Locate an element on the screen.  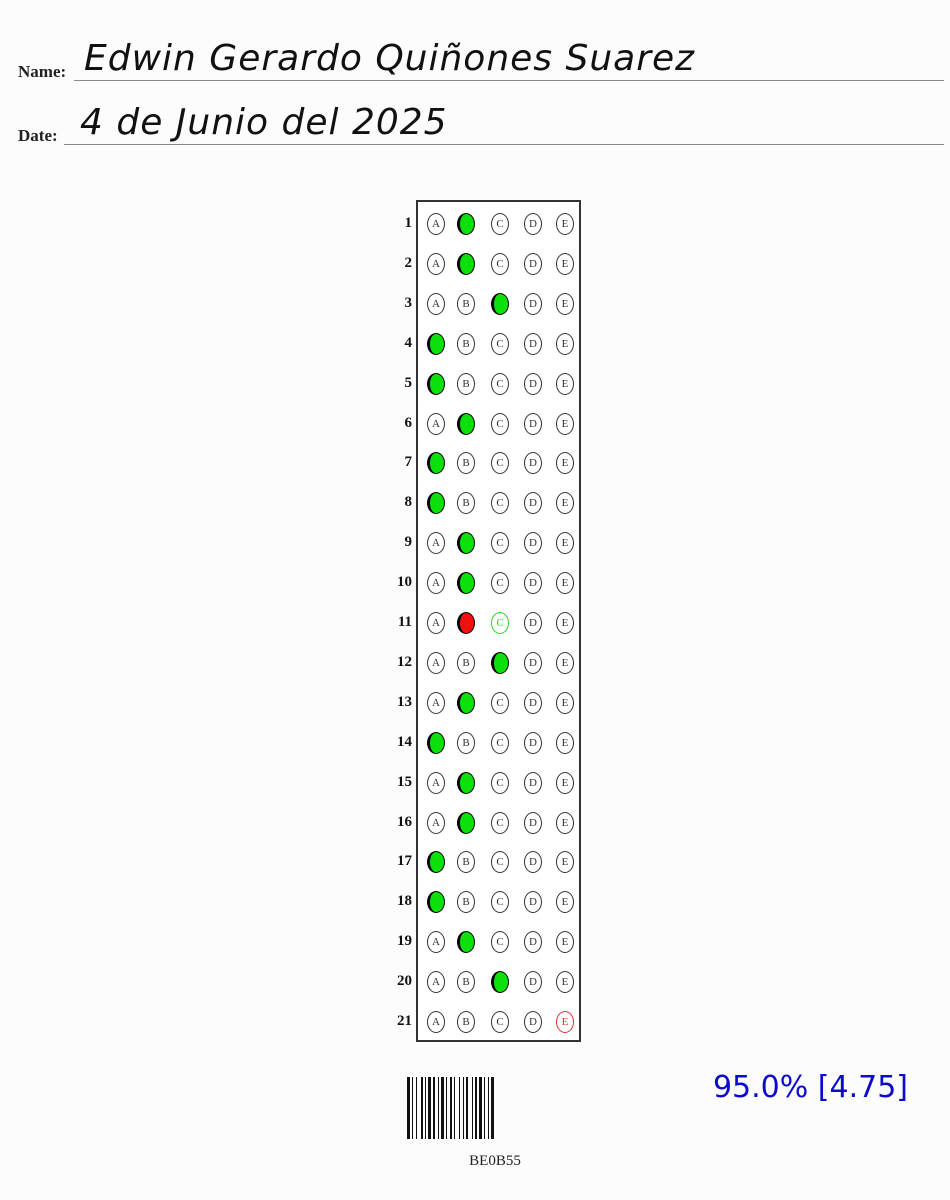
answer-bubble-9-d: D is located at coordinates (533, 543).